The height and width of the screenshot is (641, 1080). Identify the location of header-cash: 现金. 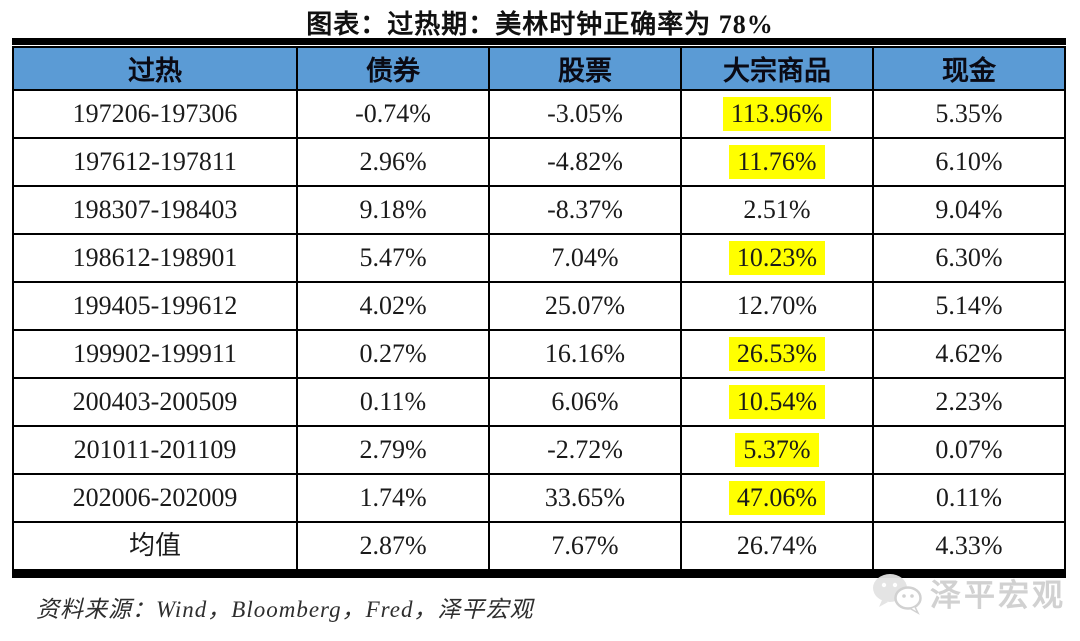
(969, 68).